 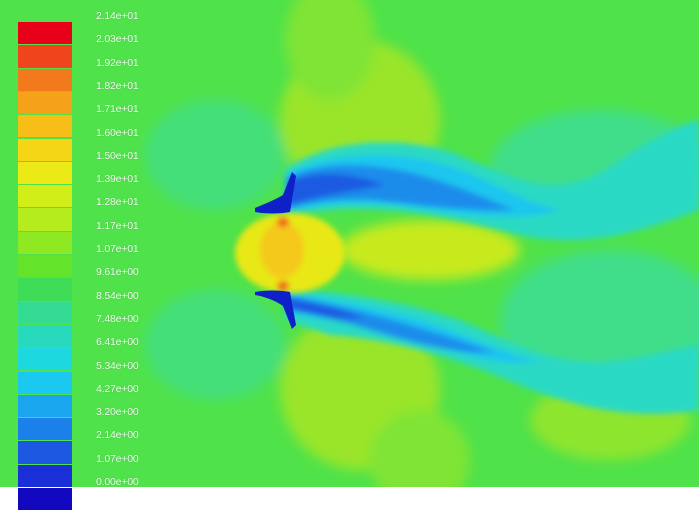 What do you see at coordinates (430, 250) in the screenshot?
I see `region-center-wake` at bounding box center [430, 250].